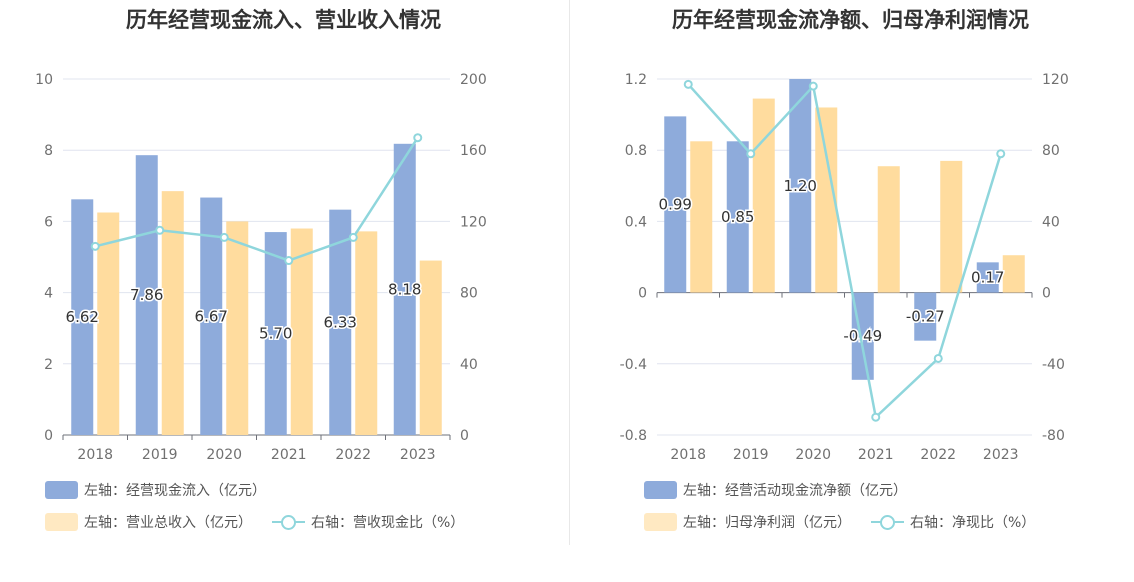  I want to click on legend-item: 左轴：营业总收入（亿元）, so click(148, 522).